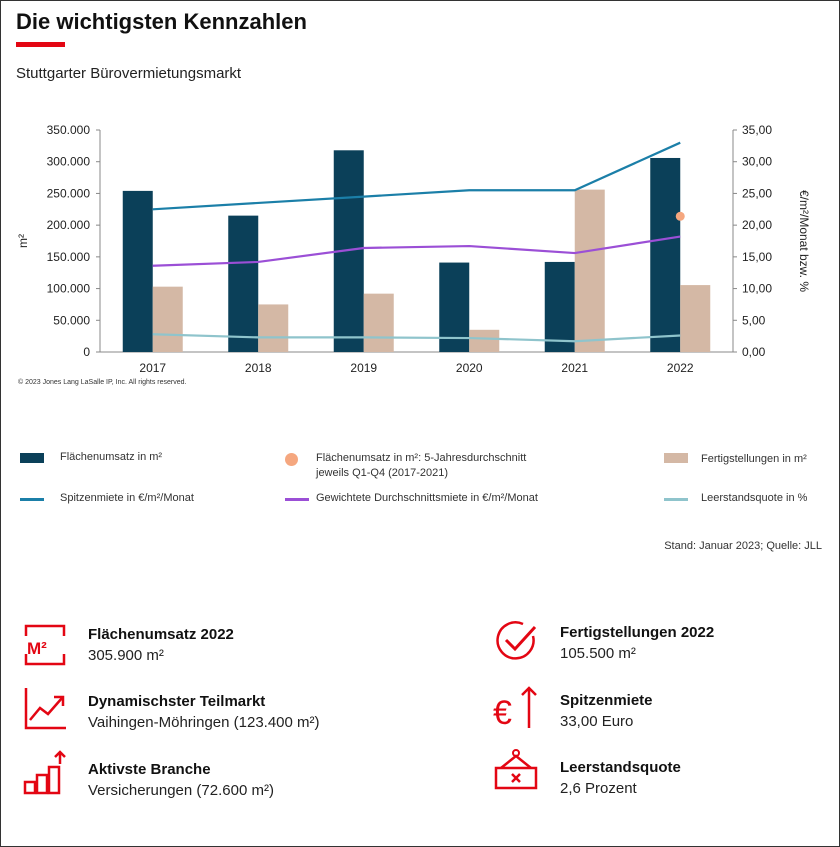 The image size is (840, 847). Describe the element at coordinates (754, 320) in the screenshot. I see `y-right-tick-label: 5,00` at that location.